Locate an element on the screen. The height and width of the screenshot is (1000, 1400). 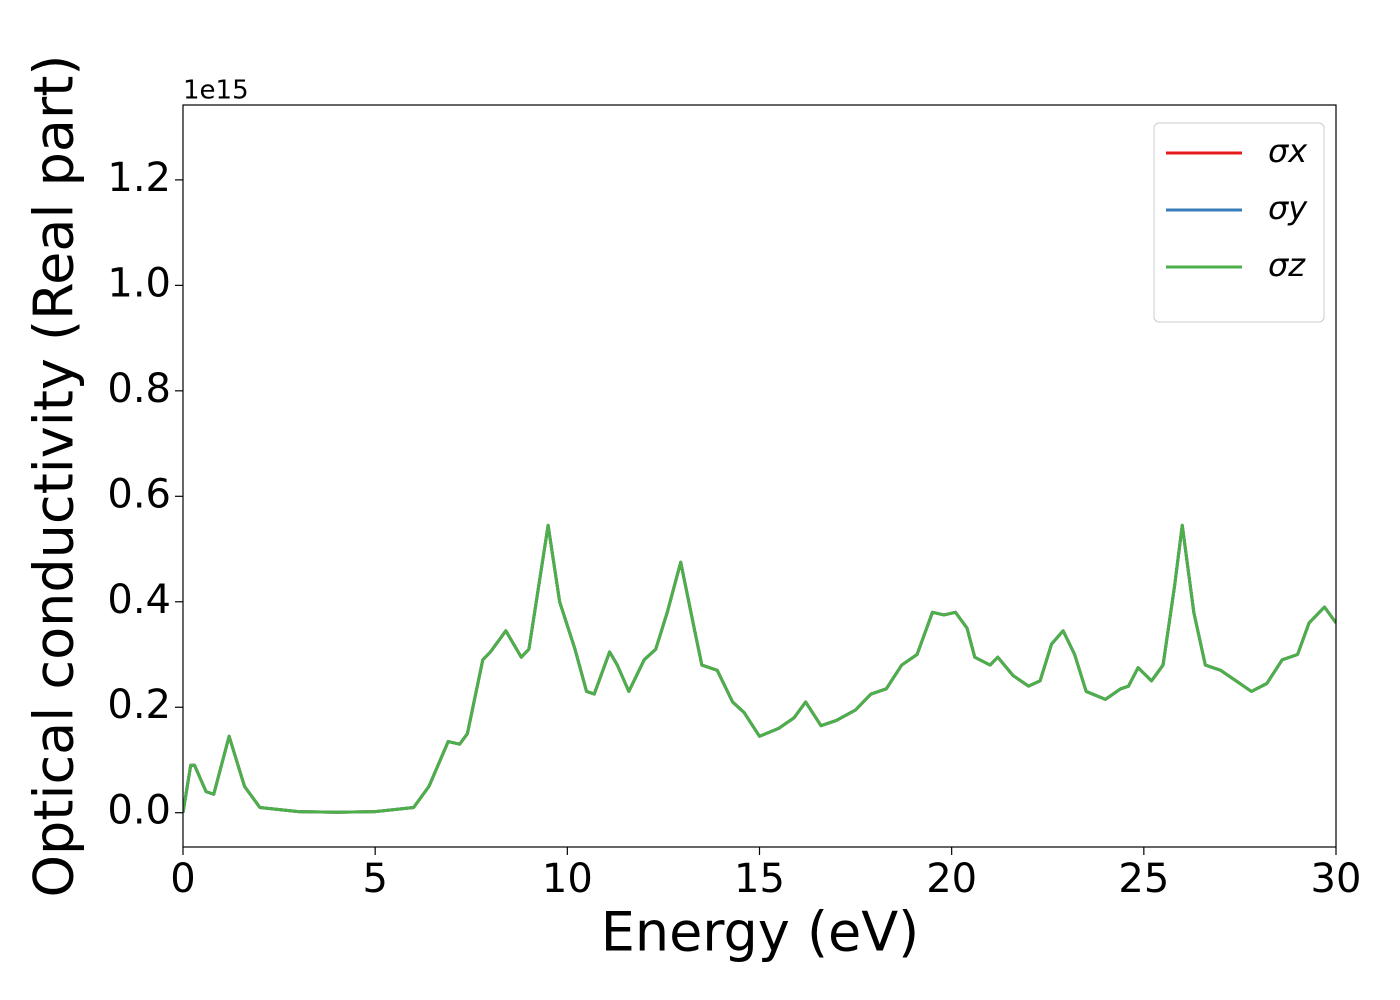
x-tick-label: 20 is located at coordinates (951, 879).